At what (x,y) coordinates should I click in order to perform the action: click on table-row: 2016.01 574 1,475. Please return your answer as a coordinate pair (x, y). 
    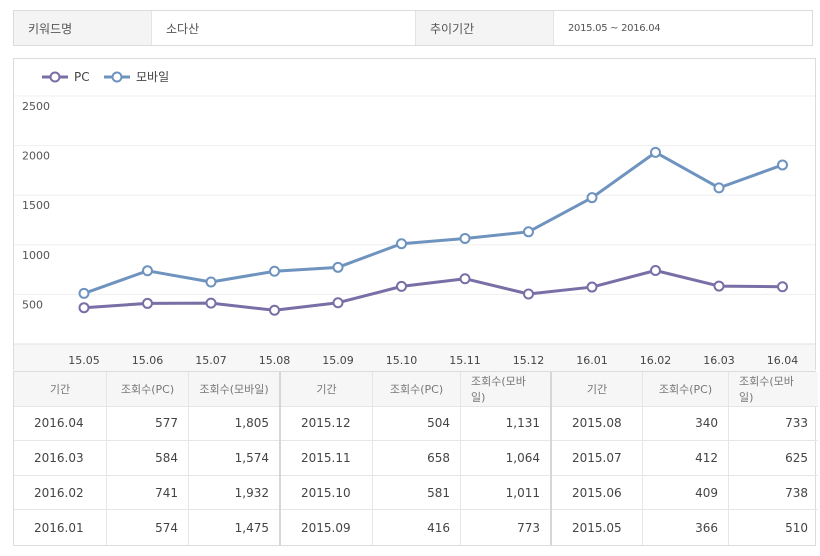
    Looking at the image, I should click on (146, 528).